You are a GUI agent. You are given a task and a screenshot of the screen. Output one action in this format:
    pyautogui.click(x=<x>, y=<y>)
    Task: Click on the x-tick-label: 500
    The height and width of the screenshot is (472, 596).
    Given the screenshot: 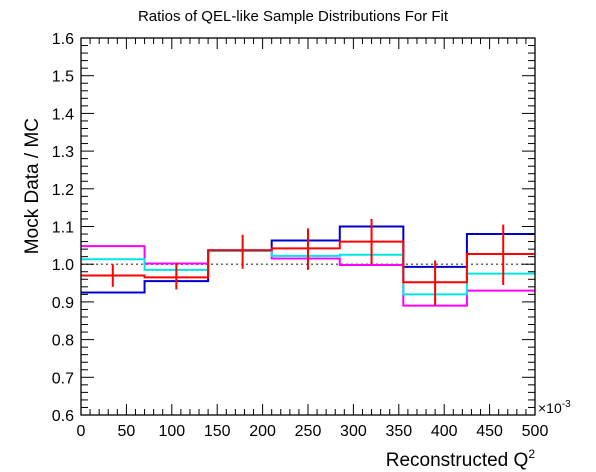 What is the action you would take?
    pyautogui.click(x=535, y=431)
    